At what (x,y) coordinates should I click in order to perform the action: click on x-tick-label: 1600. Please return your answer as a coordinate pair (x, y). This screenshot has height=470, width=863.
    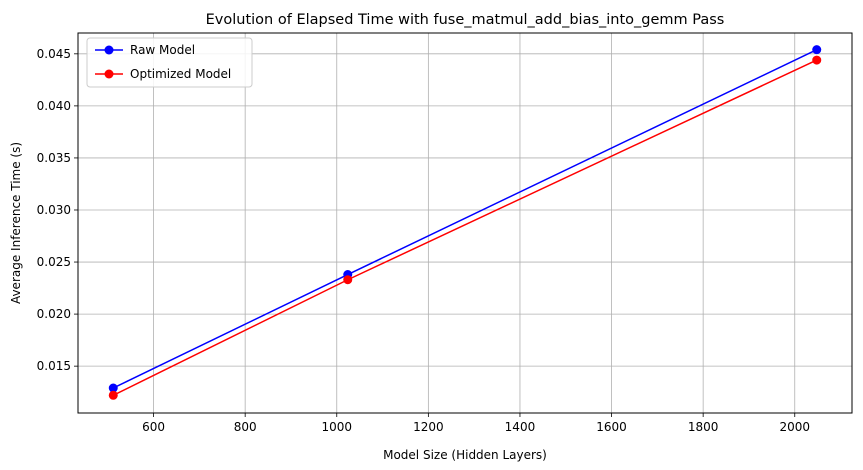
    Looking at the image, I should click on (611, 427).